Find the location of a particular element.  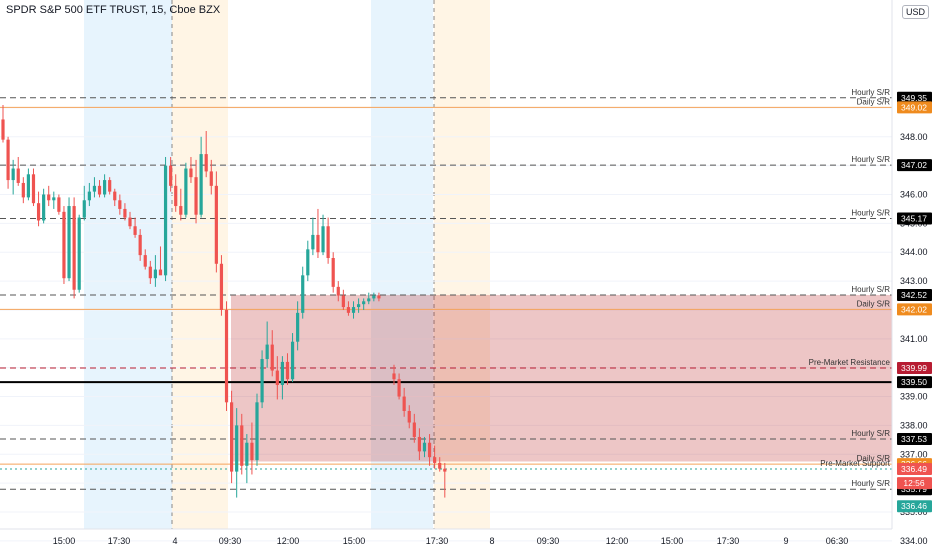

level-label-h6: Hourly S/R is located at coordinates (870, 483).